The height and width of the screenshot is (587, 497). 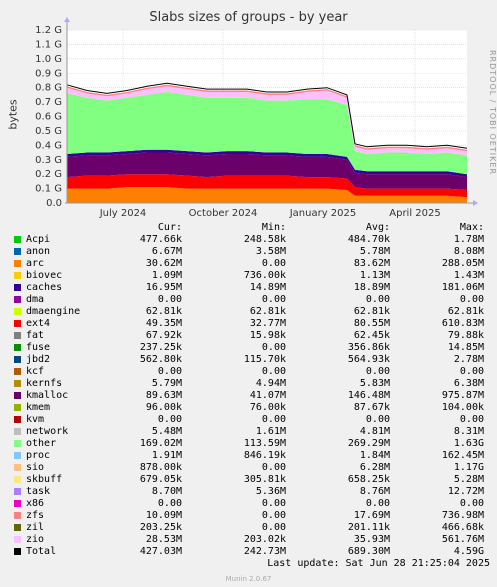 What do you see at coordinates (160, 443) in the screenshot?
I see `legend-cur: 169.02M` at bounding box center [160, 443].